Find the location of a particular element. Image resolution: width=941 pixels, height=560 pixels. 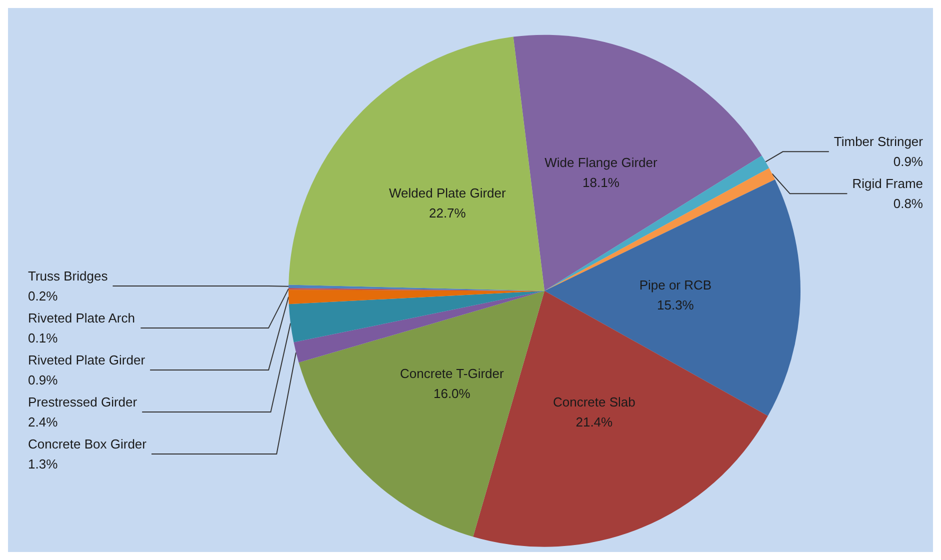

data-label: 0.8% is located at coordinates (908, 204).